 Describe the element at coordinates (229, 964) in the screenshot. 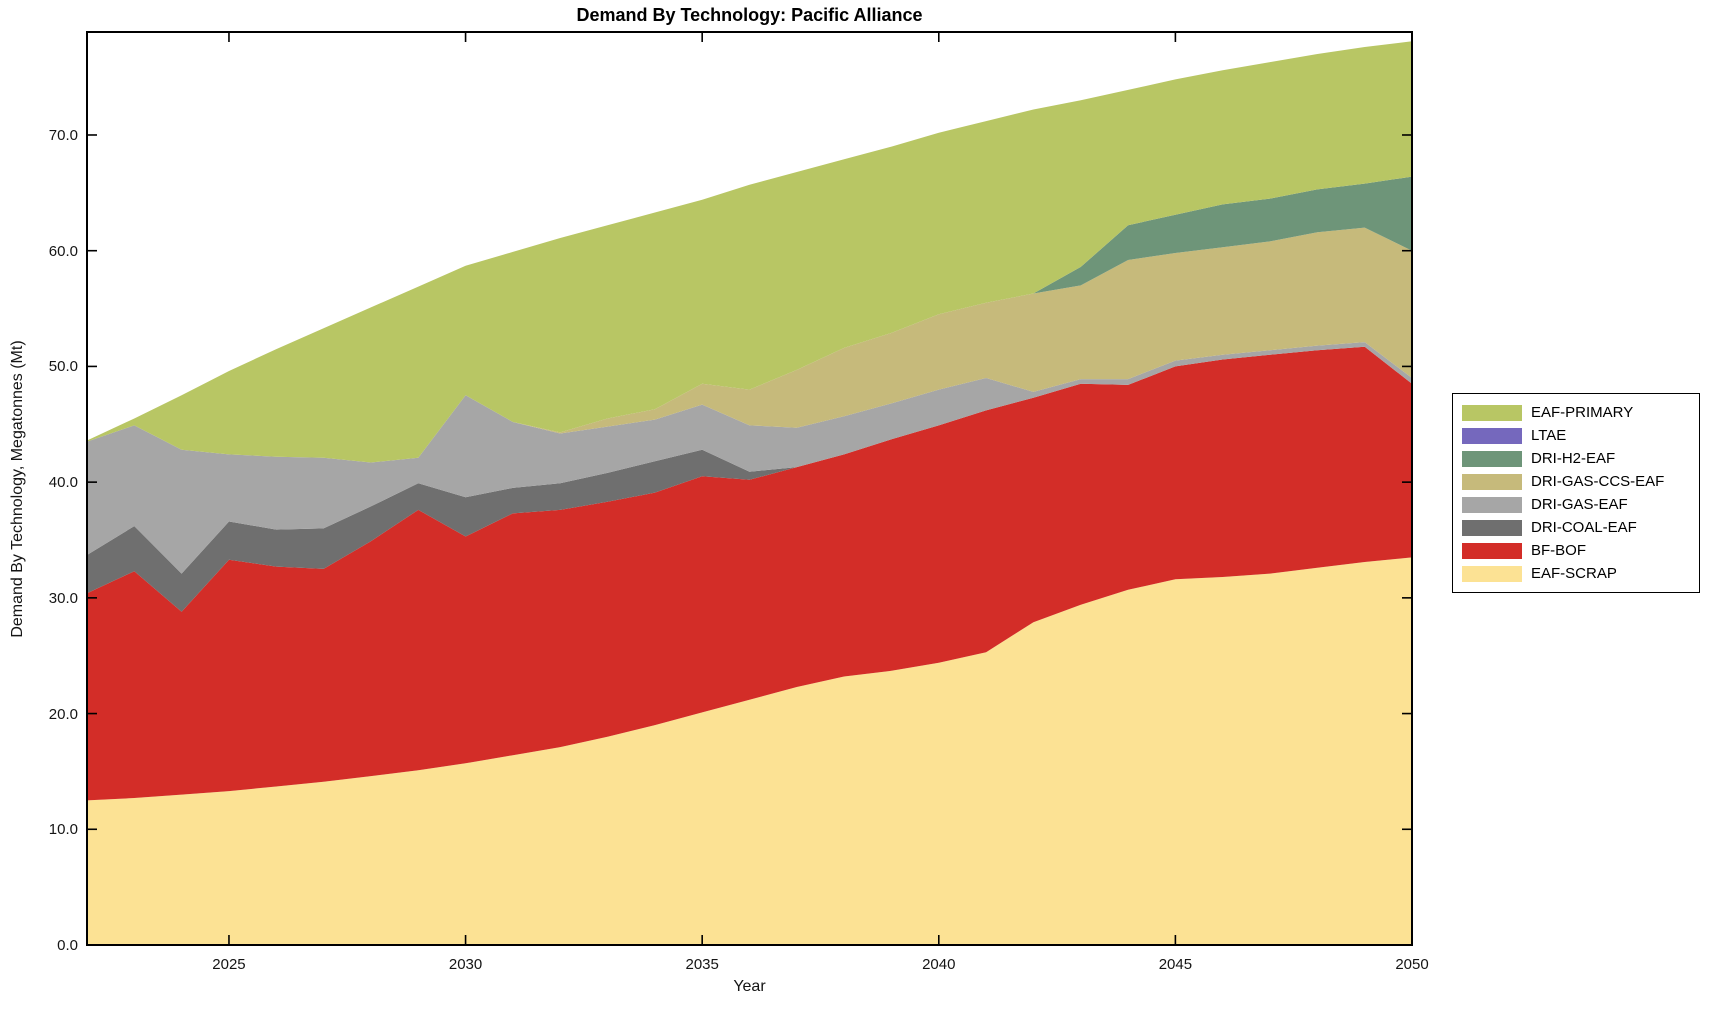

I see `x-tick-label: 2025` at that location.